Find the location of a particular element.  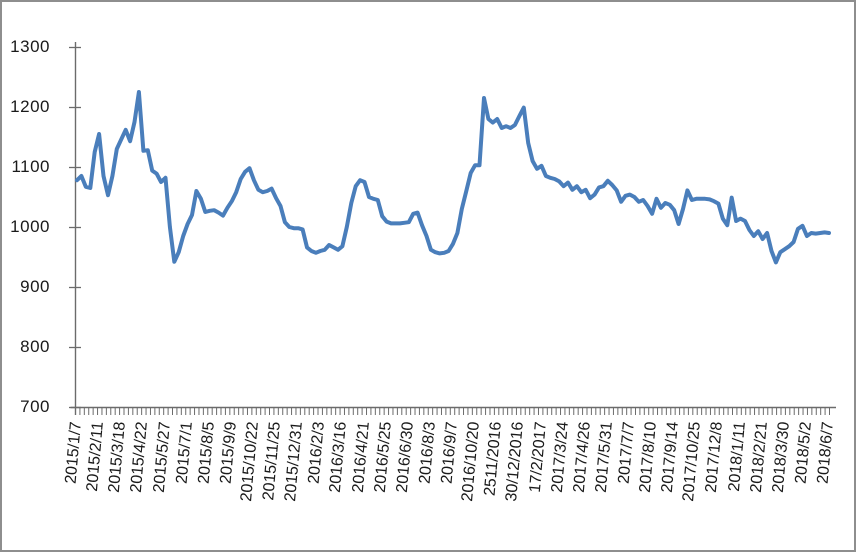

y-tick-label: 700 is located at coordinates (35, 406).